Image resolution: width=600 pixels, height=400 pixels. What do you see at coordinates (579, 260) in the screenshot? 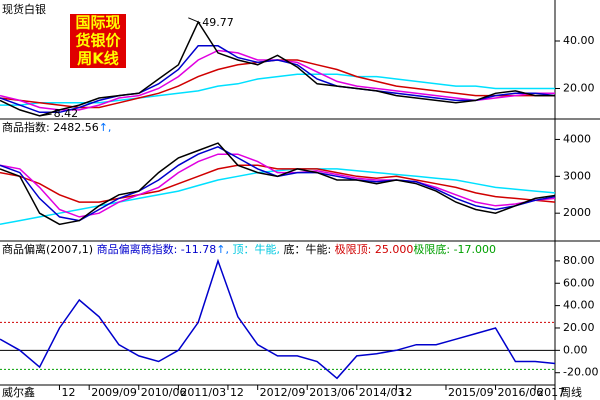
I see `y-tick-label: 80.00` at bounding box center [579, 260].